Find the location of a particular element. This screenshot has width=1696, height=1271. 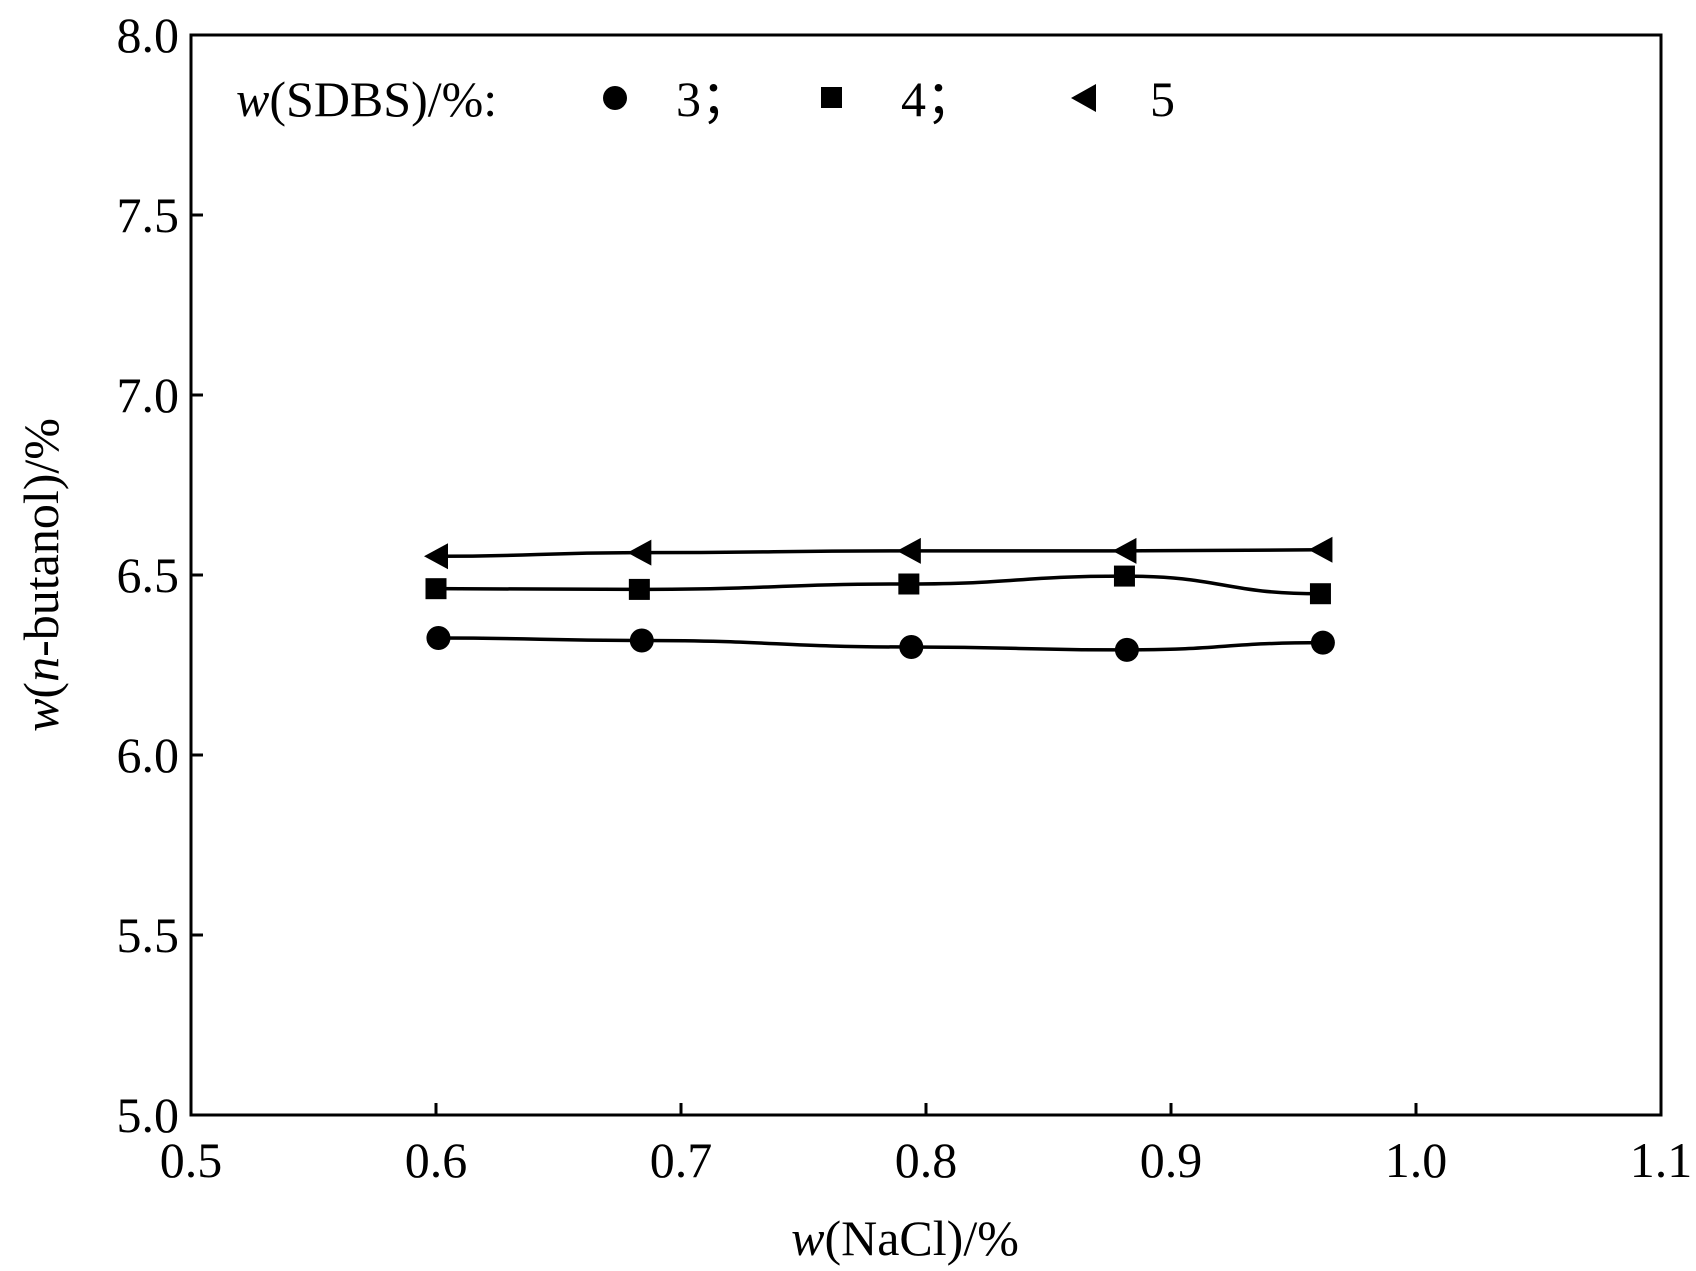

x-tick-label: 0.9 is located at coordinates (1171, 1160).